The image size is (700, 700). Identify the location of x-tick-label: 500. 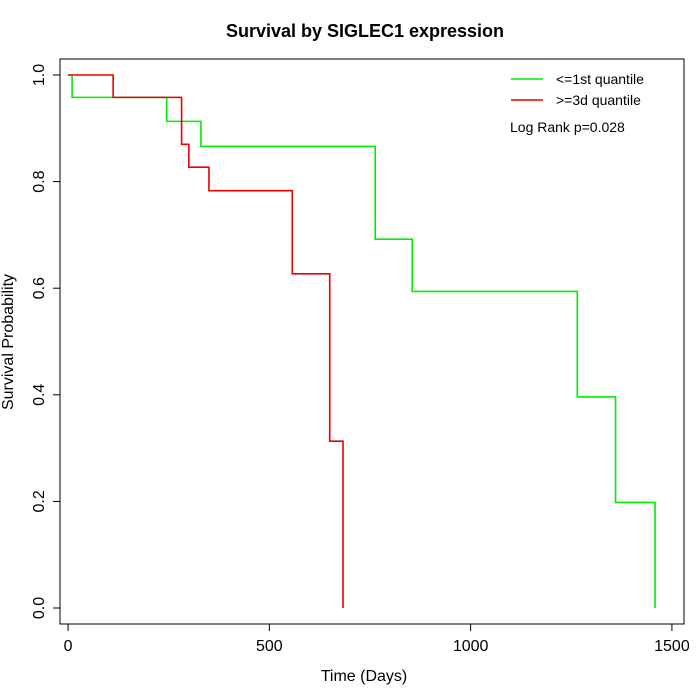
(269, 646).